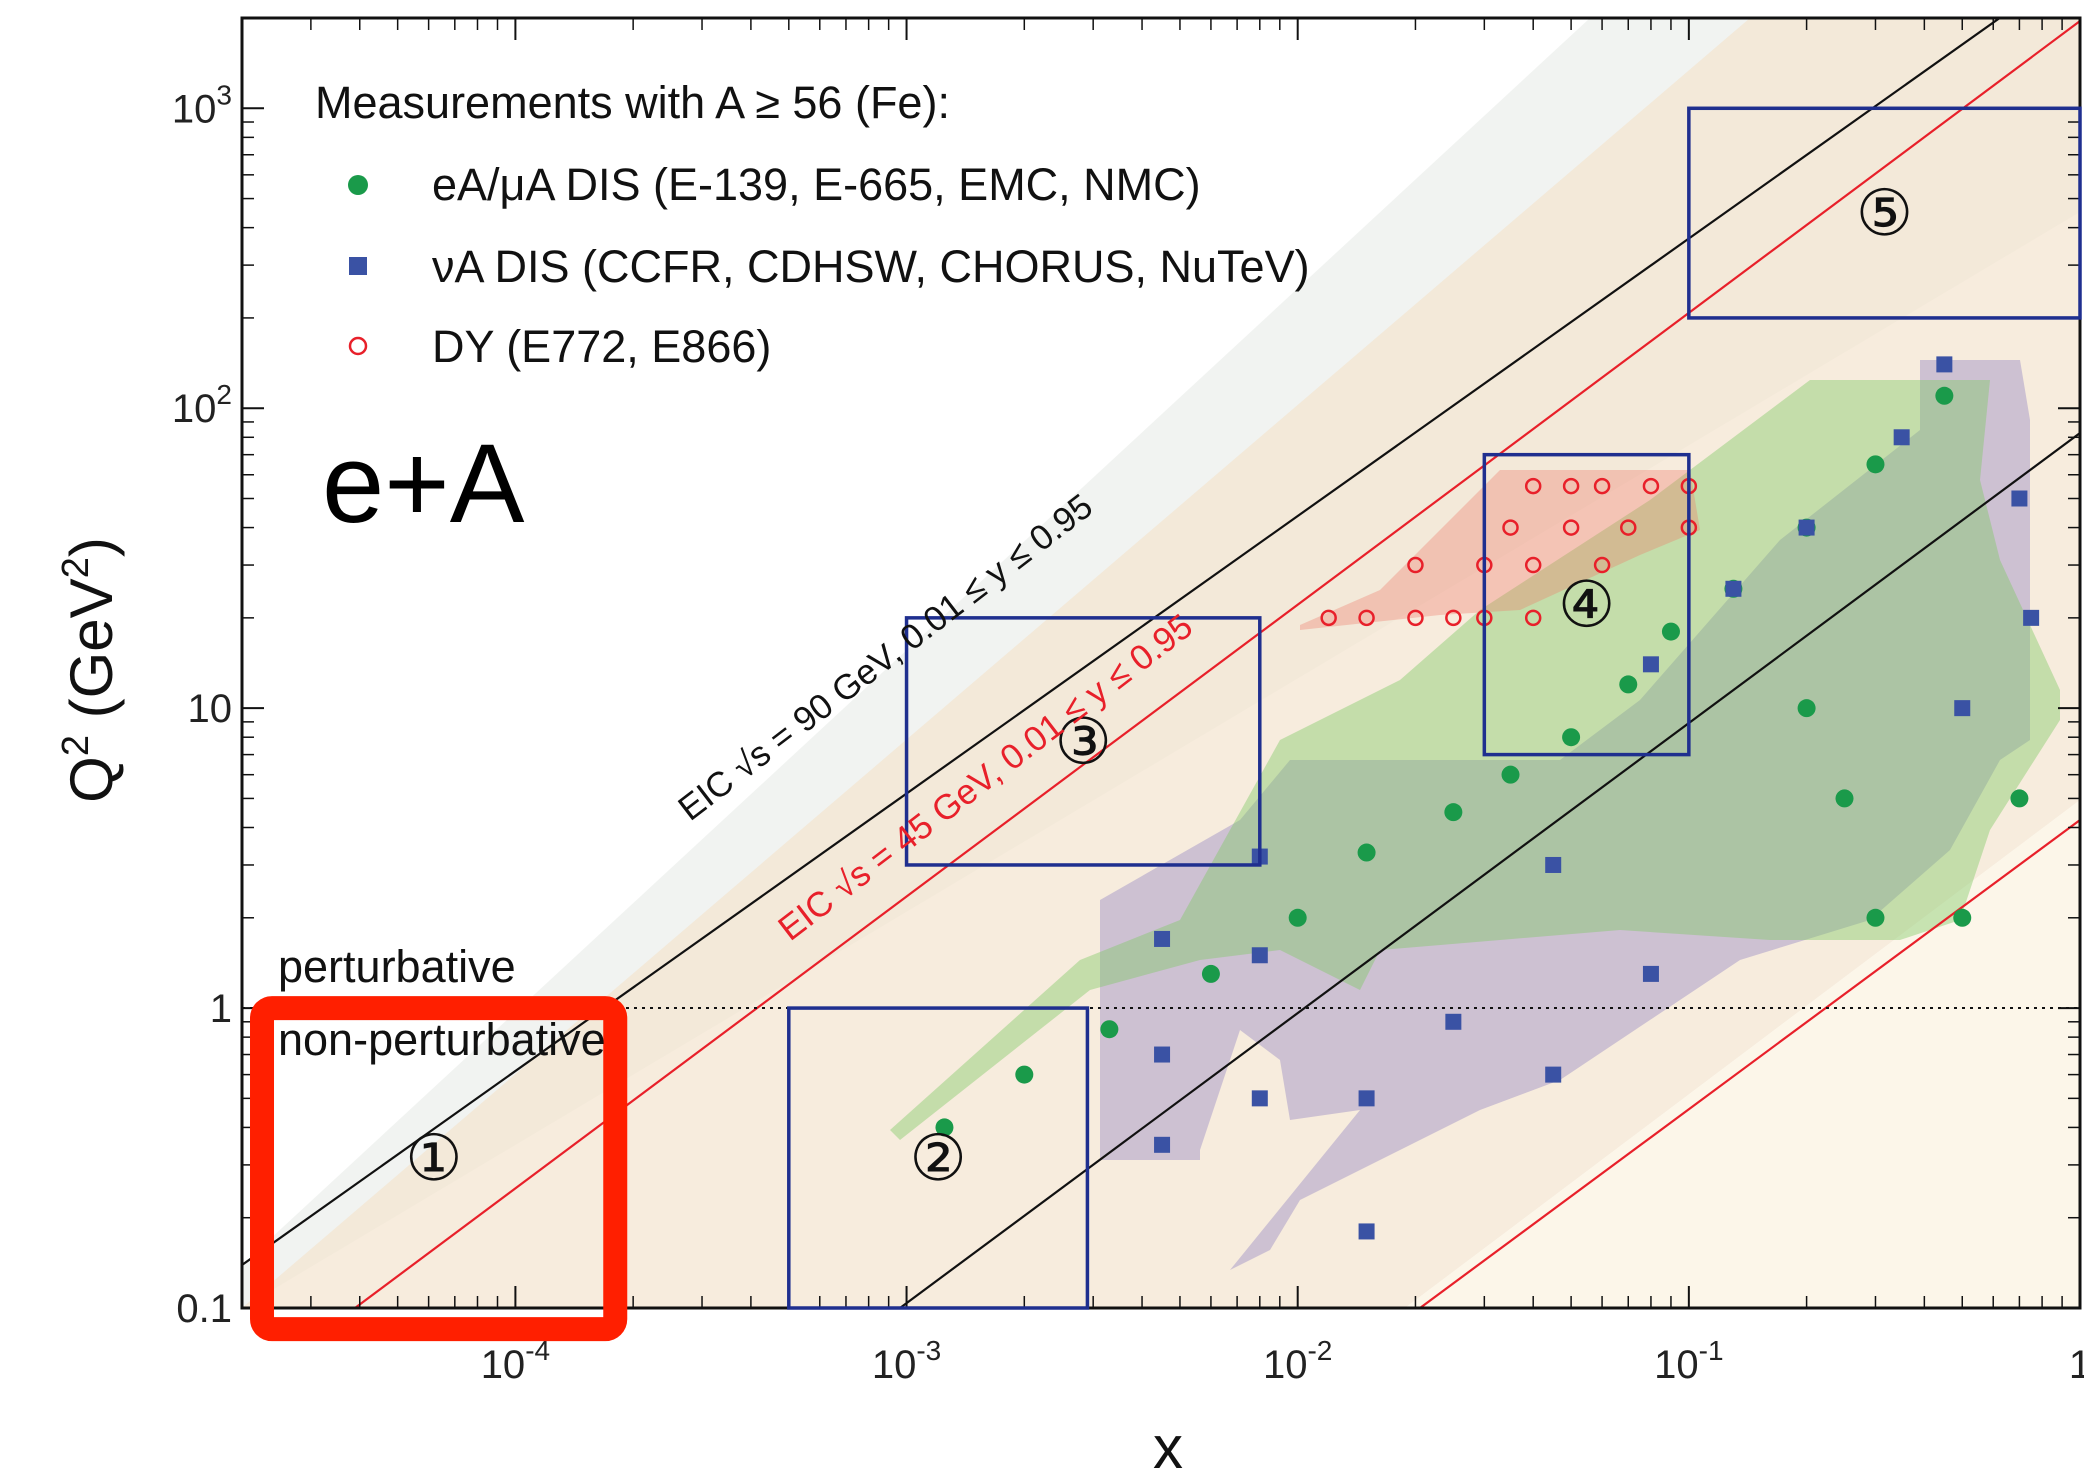 The height and width of the screenshot is (1479, 2084). Describe the element at coordinates (1688, 1361) in the screenshot. I see `x-tick-label-3: 10⁻¹` at that location.